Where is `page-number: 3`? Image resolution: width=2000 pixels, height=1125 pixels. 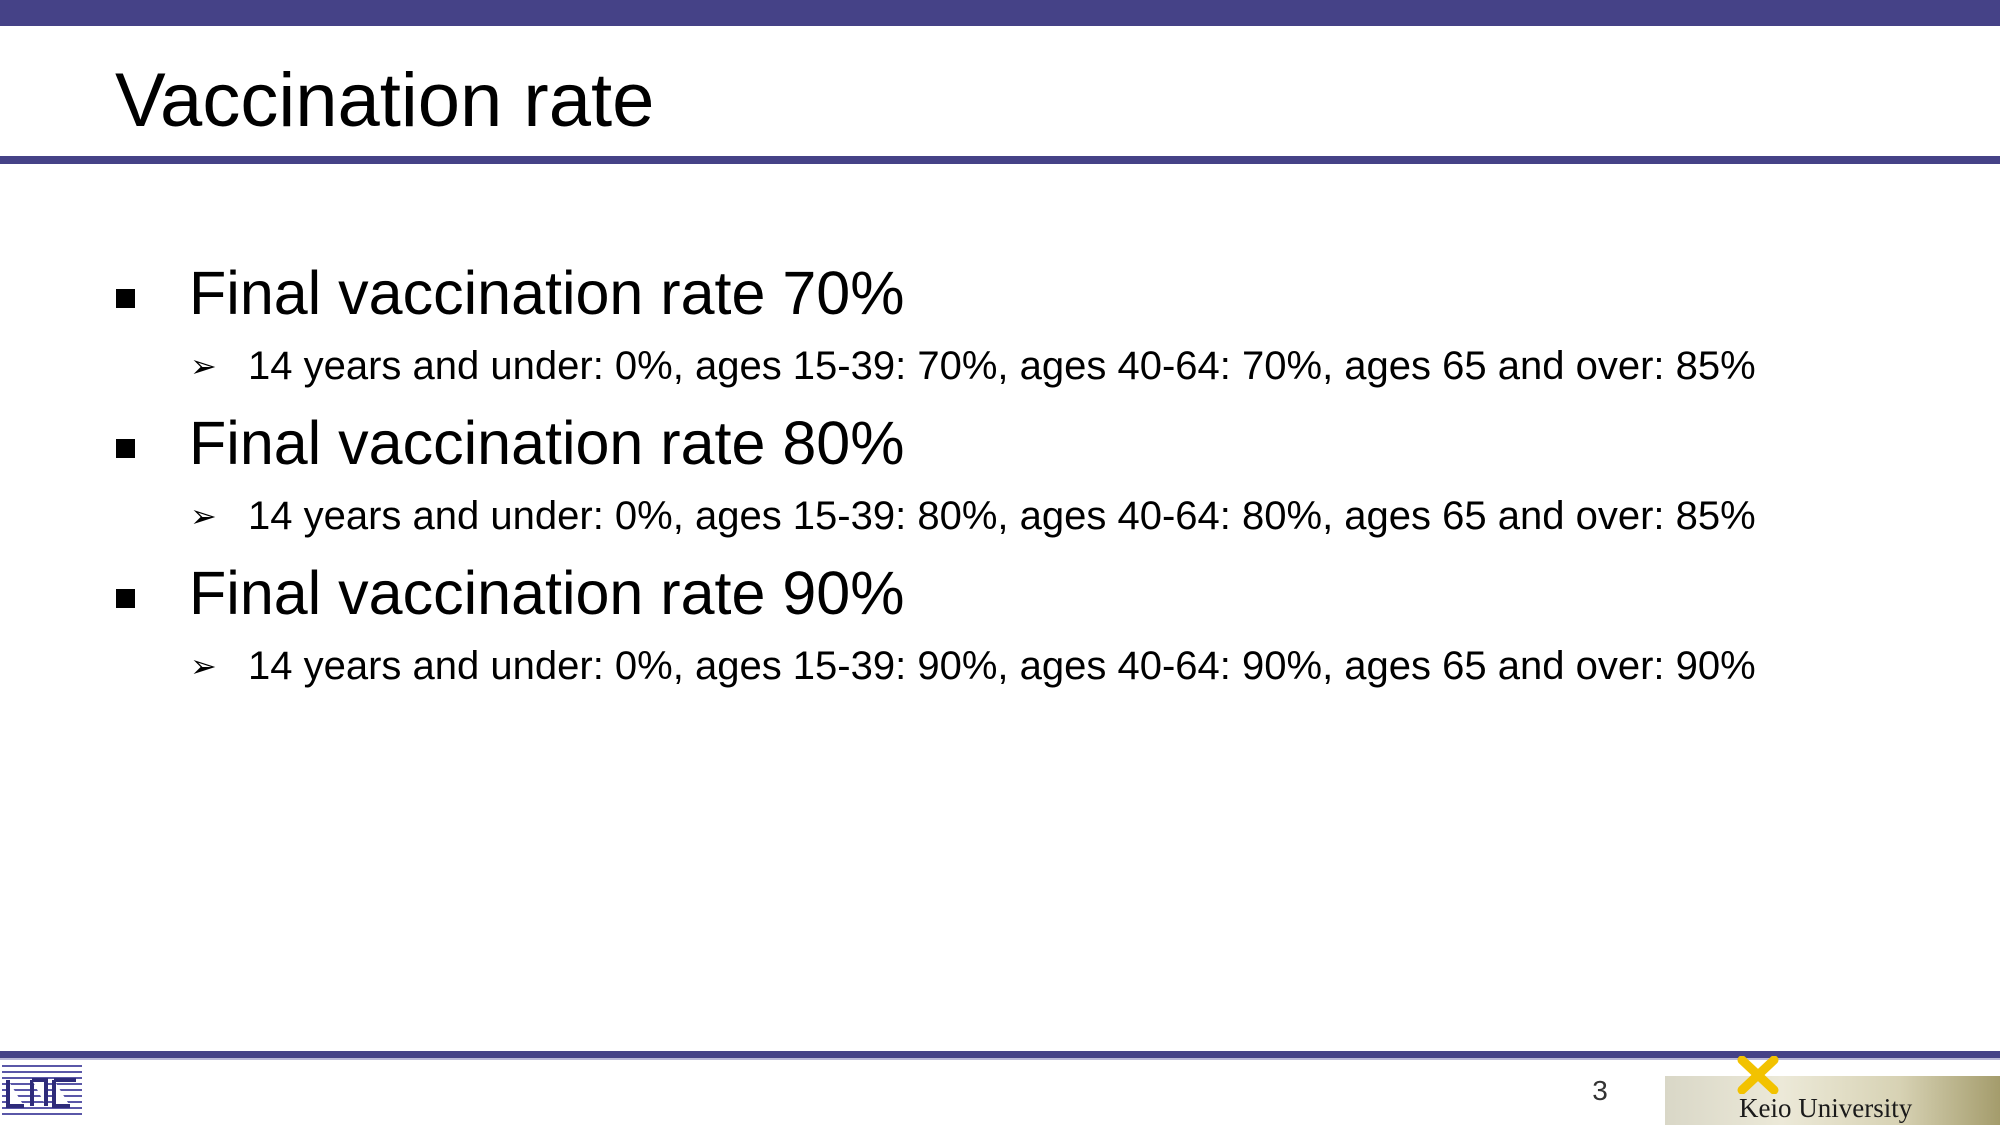
page-number: 3 is located at coordinates (1600, 1090).